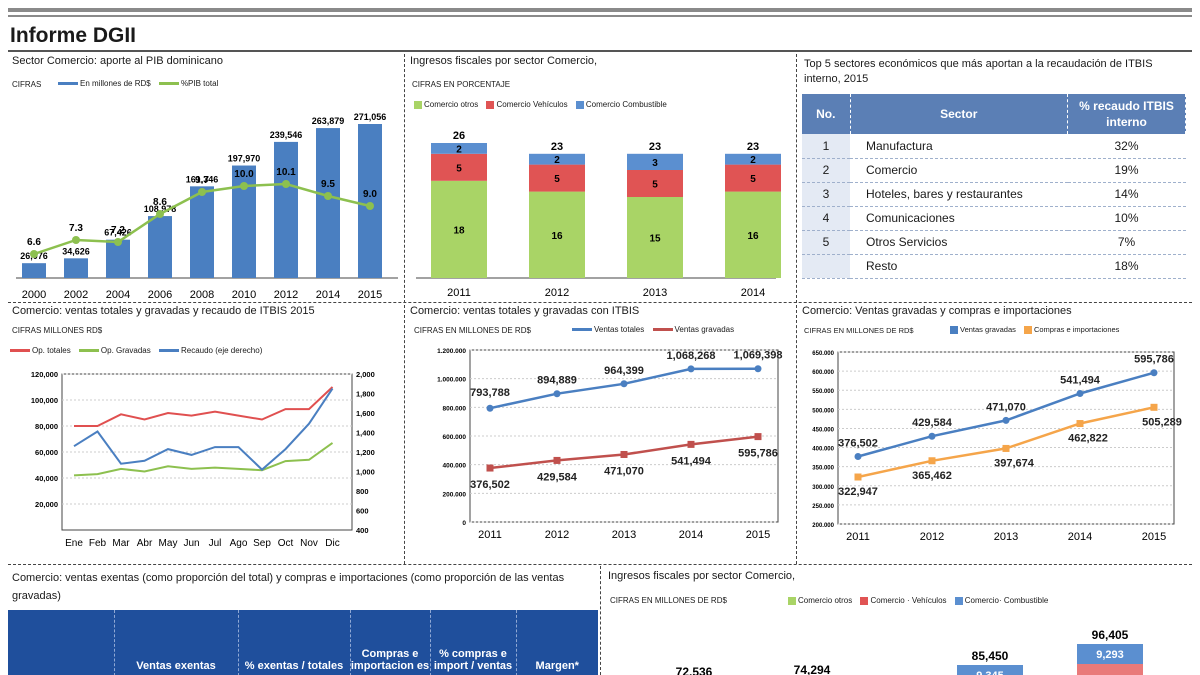  What do you see at coordinates (600, 10) in the screenshot?
I see `top-rule` at bounding box center [600, 10].